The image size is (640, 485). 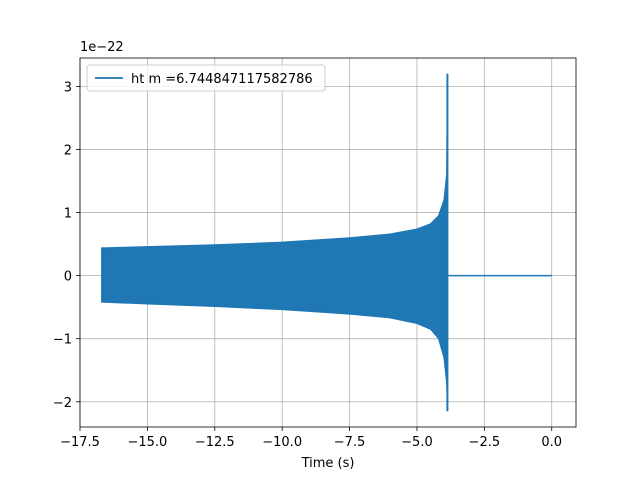 What do you see at coordinates (222, 79) in the screenshot?
I see `legend-label: ht m =6.744847117582786` at bounding box center [222, 79].